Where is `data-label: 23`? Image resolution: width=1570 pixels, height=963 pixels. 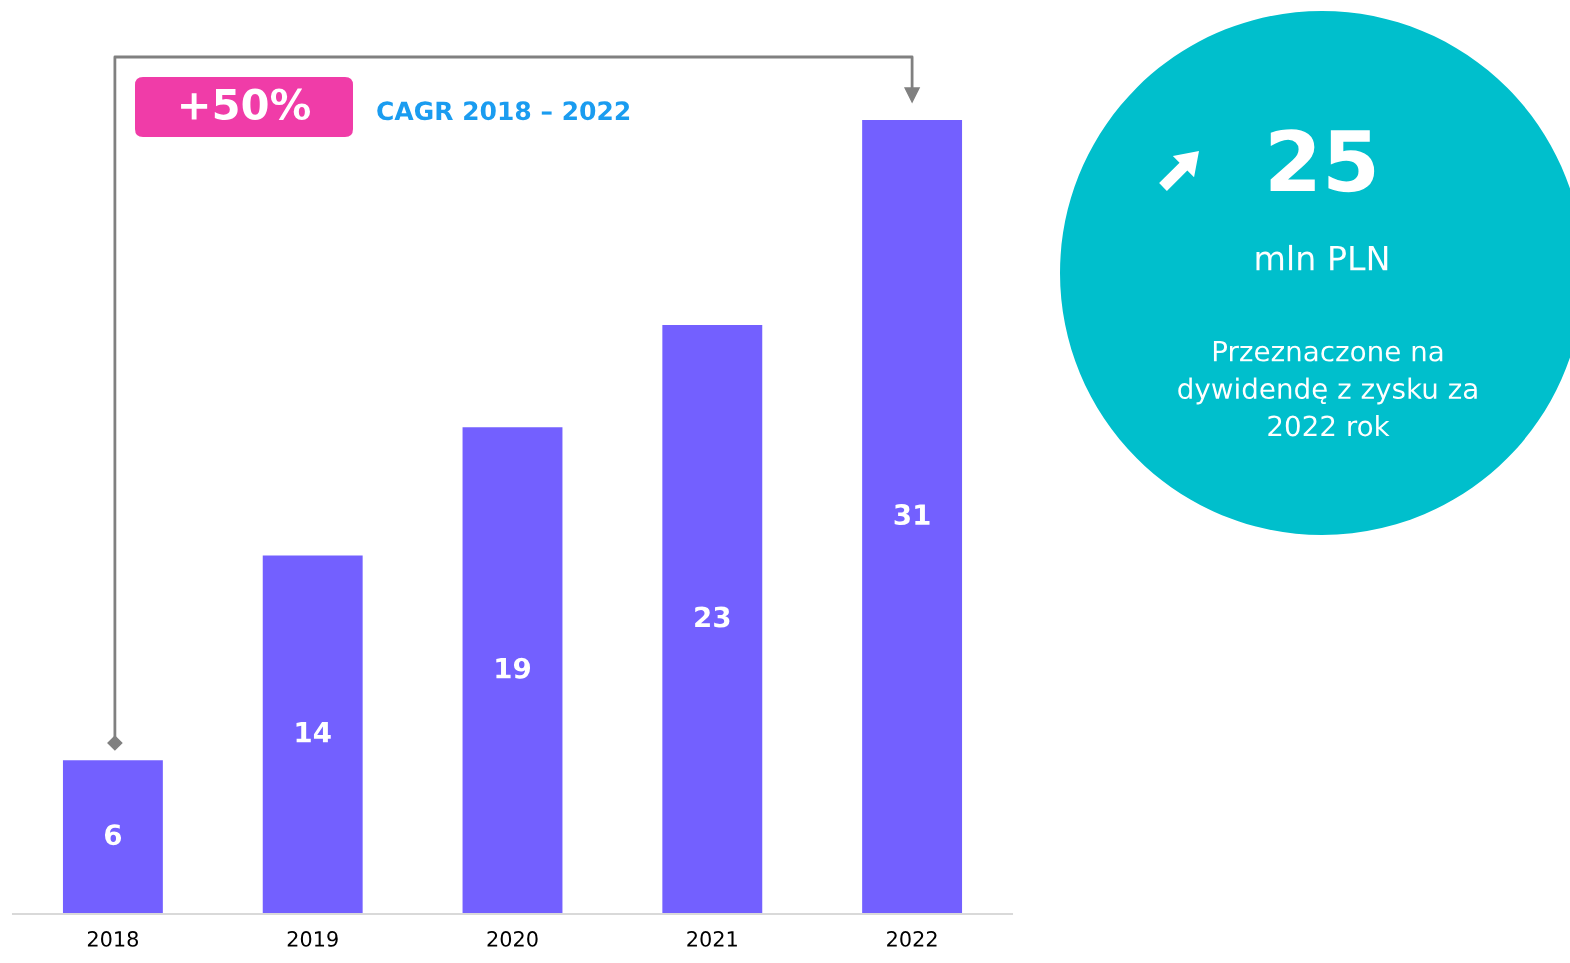 data-label: 23 is located at coordinates (712, 617).